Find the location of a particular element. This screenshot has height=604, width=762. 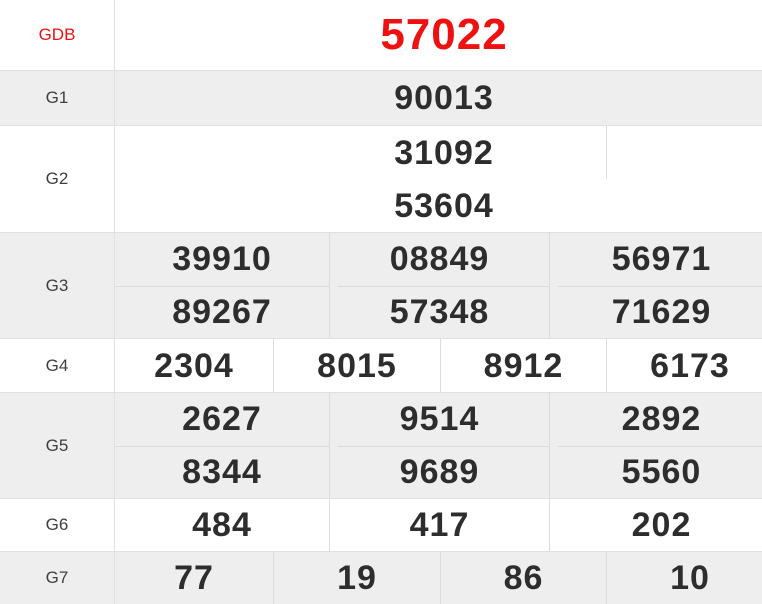

value-cell: 417 is located at coordinates (439, 525).